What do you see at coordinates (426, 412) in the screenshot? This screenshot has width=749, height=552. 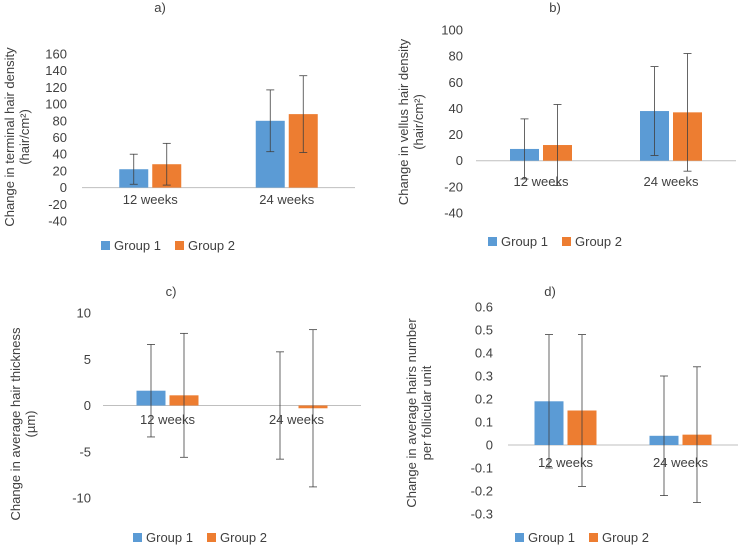 I see `y-axis-label-line: per follicular unit` at bounding box center [426, 412].